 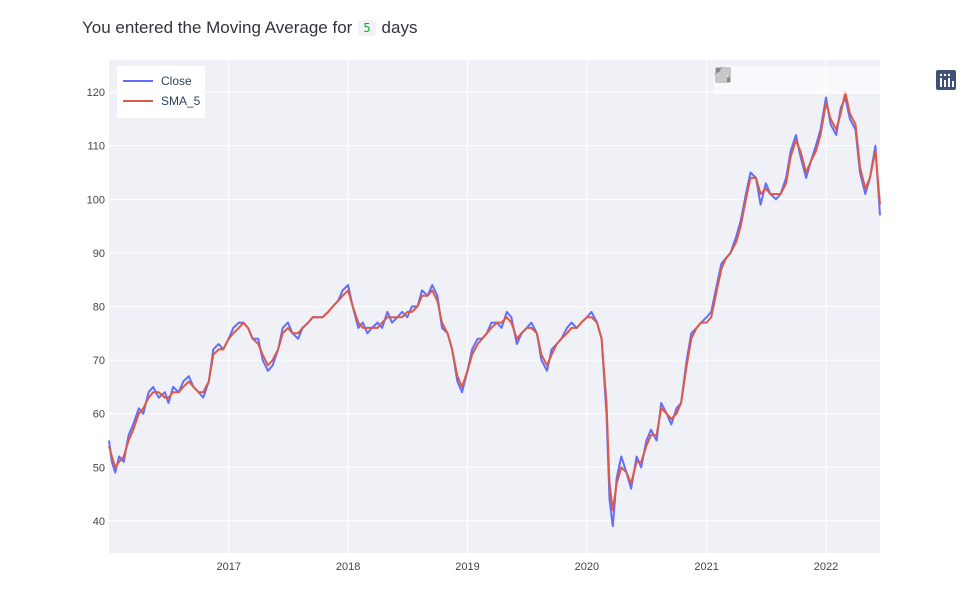 What do you see at coordinates (99, 361) in the screenshot?
I see `y-tick-label: 70` at bounding box center [99, 361].